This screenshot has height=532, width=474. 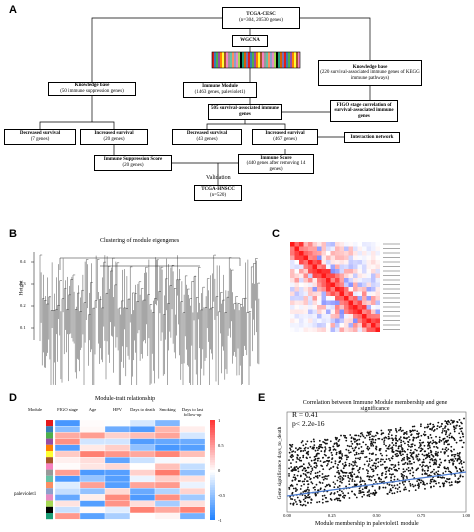 What do you see at coordinates (218, 178) in the screenshot?
I see `validation-label: Validation` at bounding box center [218, 178].